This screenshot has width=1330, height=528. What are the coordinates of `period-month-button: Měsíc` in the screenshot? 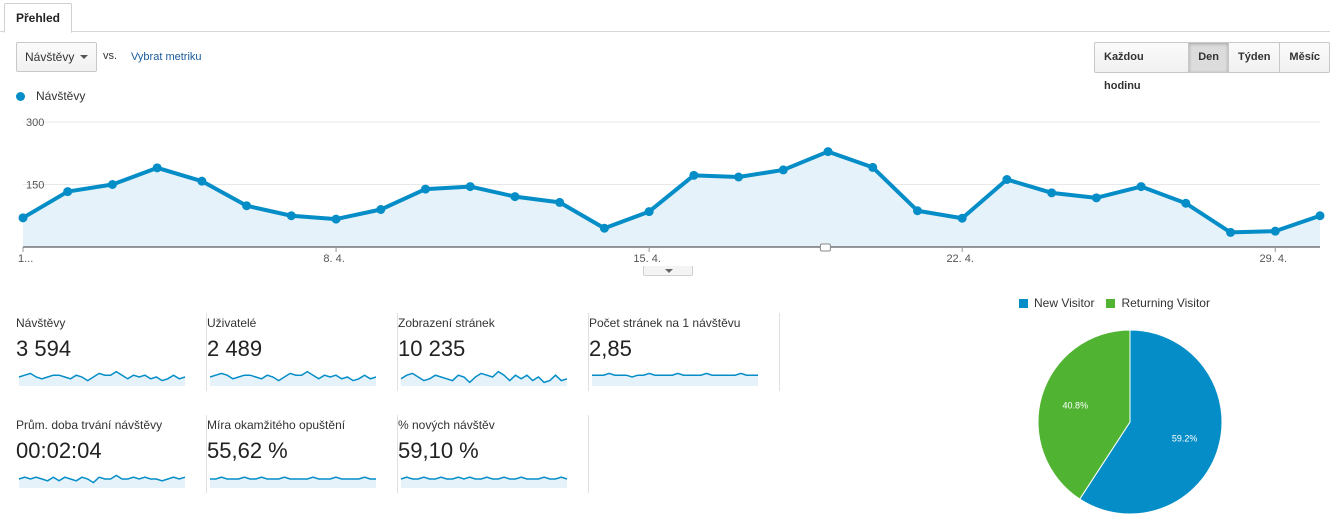 It's located at (1304, 57).